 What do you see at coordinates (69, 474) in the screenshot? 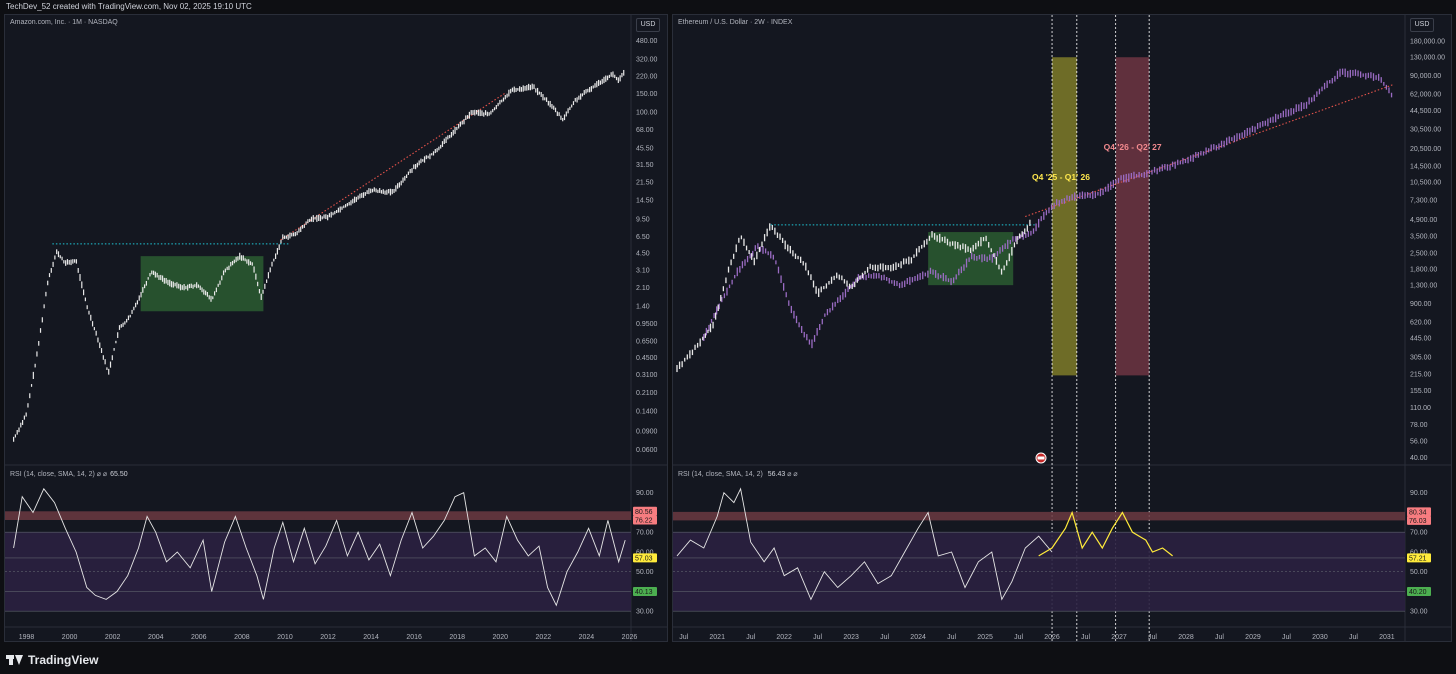
I see `amazon-rsi-legend: RSI (14, close, SMA, 14, 2) ⌀ ⌀ 65.50` at bounding box center [69, 474].